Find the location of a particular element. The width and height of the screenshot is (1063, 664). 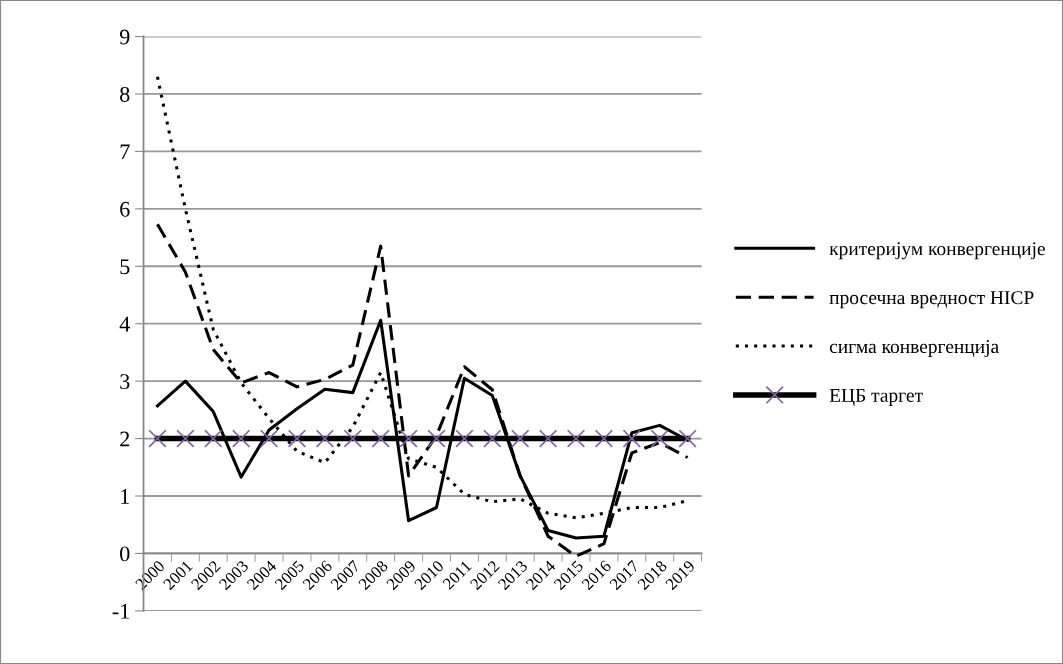

y-tick-label: 5 is located at coordinates (125, 267).